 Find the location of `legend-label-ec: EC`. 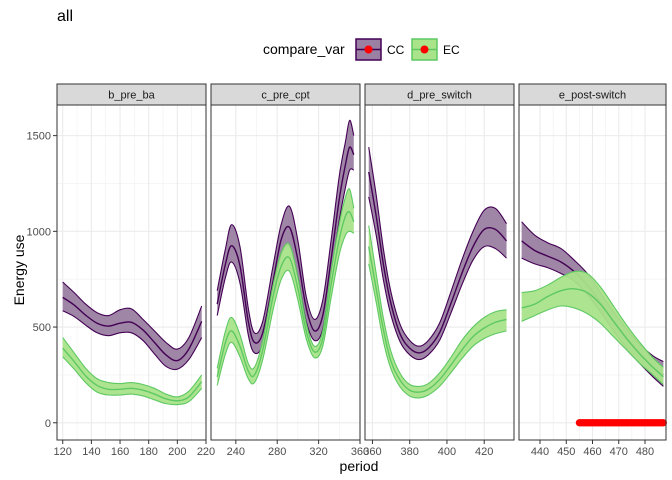

legend-label-ec: EC is located at coordinates (451, 50).